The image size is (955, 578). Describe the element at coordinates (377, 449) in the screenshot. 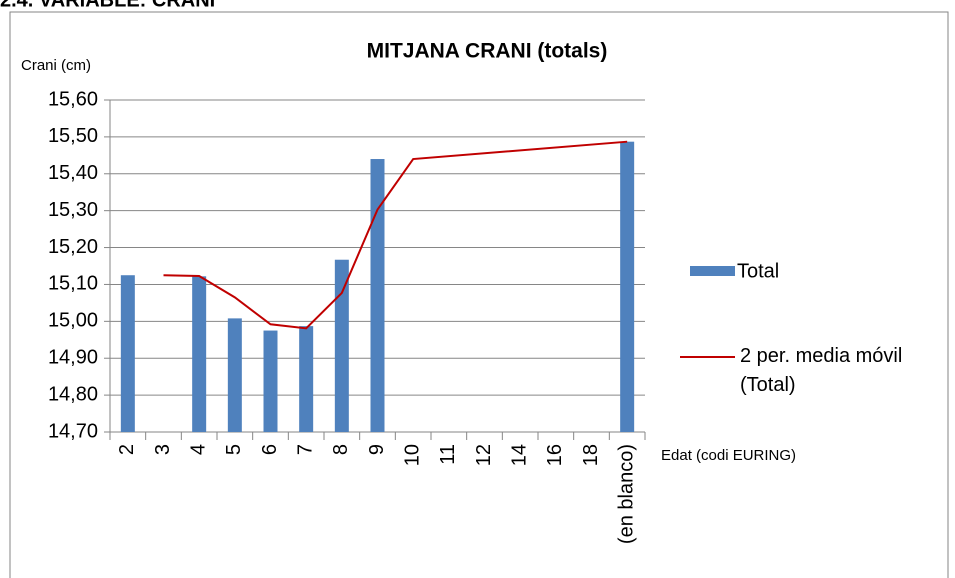

I see `x-tick-label: 9` at that location.